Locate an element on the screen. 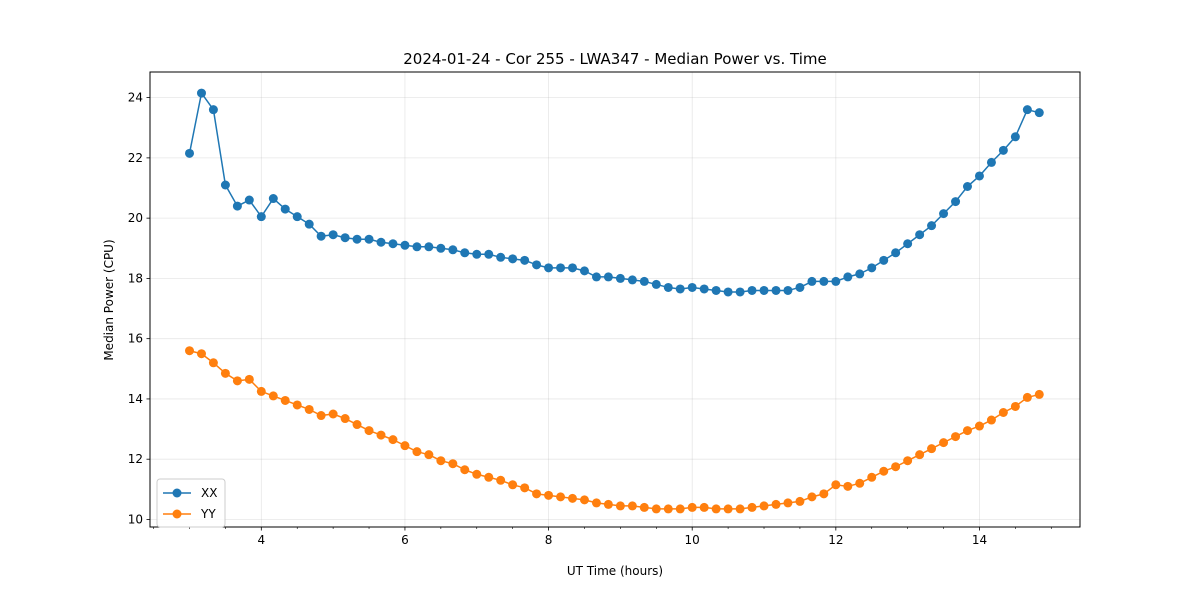 This screenshot has height=600, width=1200. legend-marker-yy is located at coordinates (177, 514).